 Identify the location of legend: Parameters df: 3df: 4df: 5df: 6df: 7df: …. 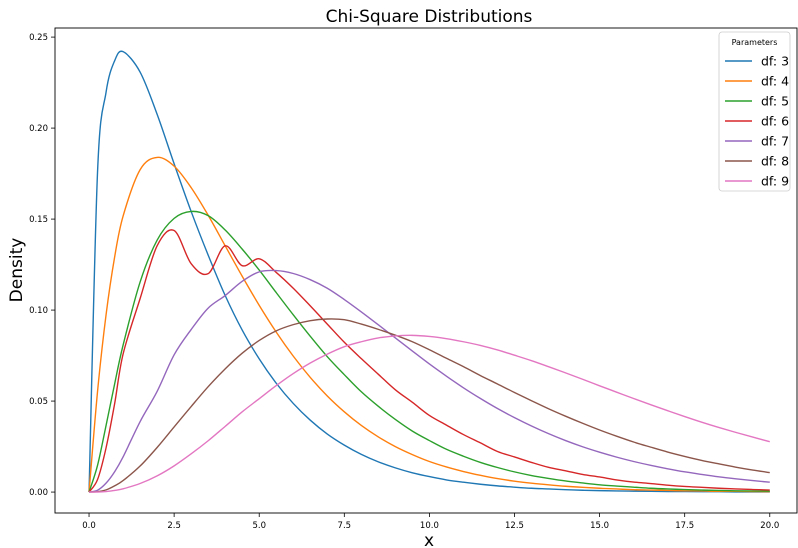
(754, 111).